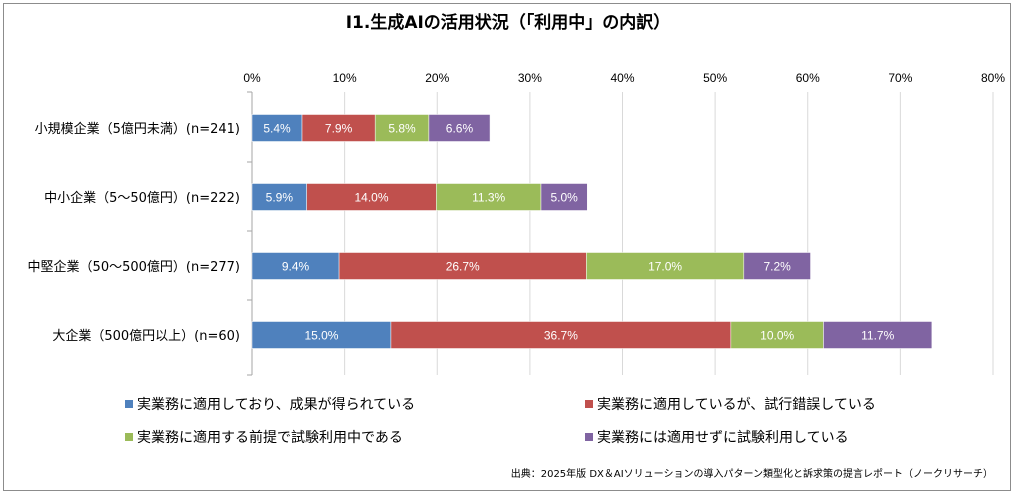 The height and width of the screenshot is (496, 1016). I want to click on x-tick-label: 50%, so click(715, 78).